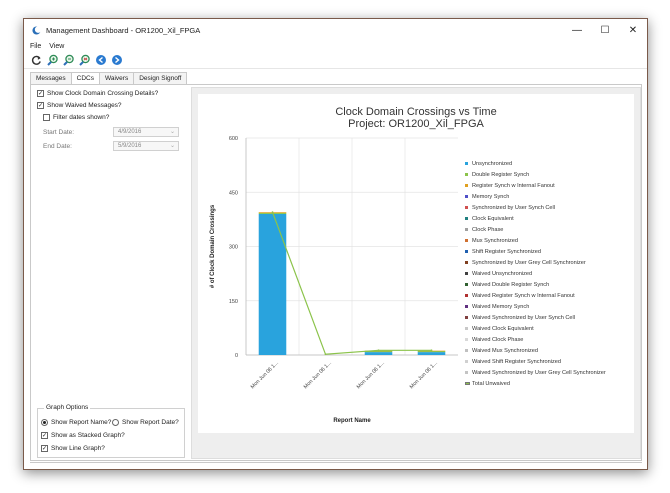 This screenshot has height=493, width=670. I want to click on start-date-label: Start Date:, so click(59, 132).